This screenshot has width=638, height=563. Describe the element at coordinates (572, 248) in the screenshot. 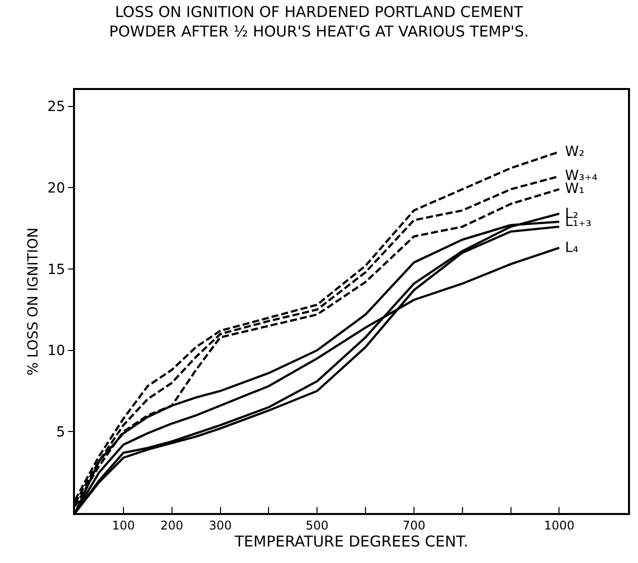

I see `series-label: L₄` at that location.